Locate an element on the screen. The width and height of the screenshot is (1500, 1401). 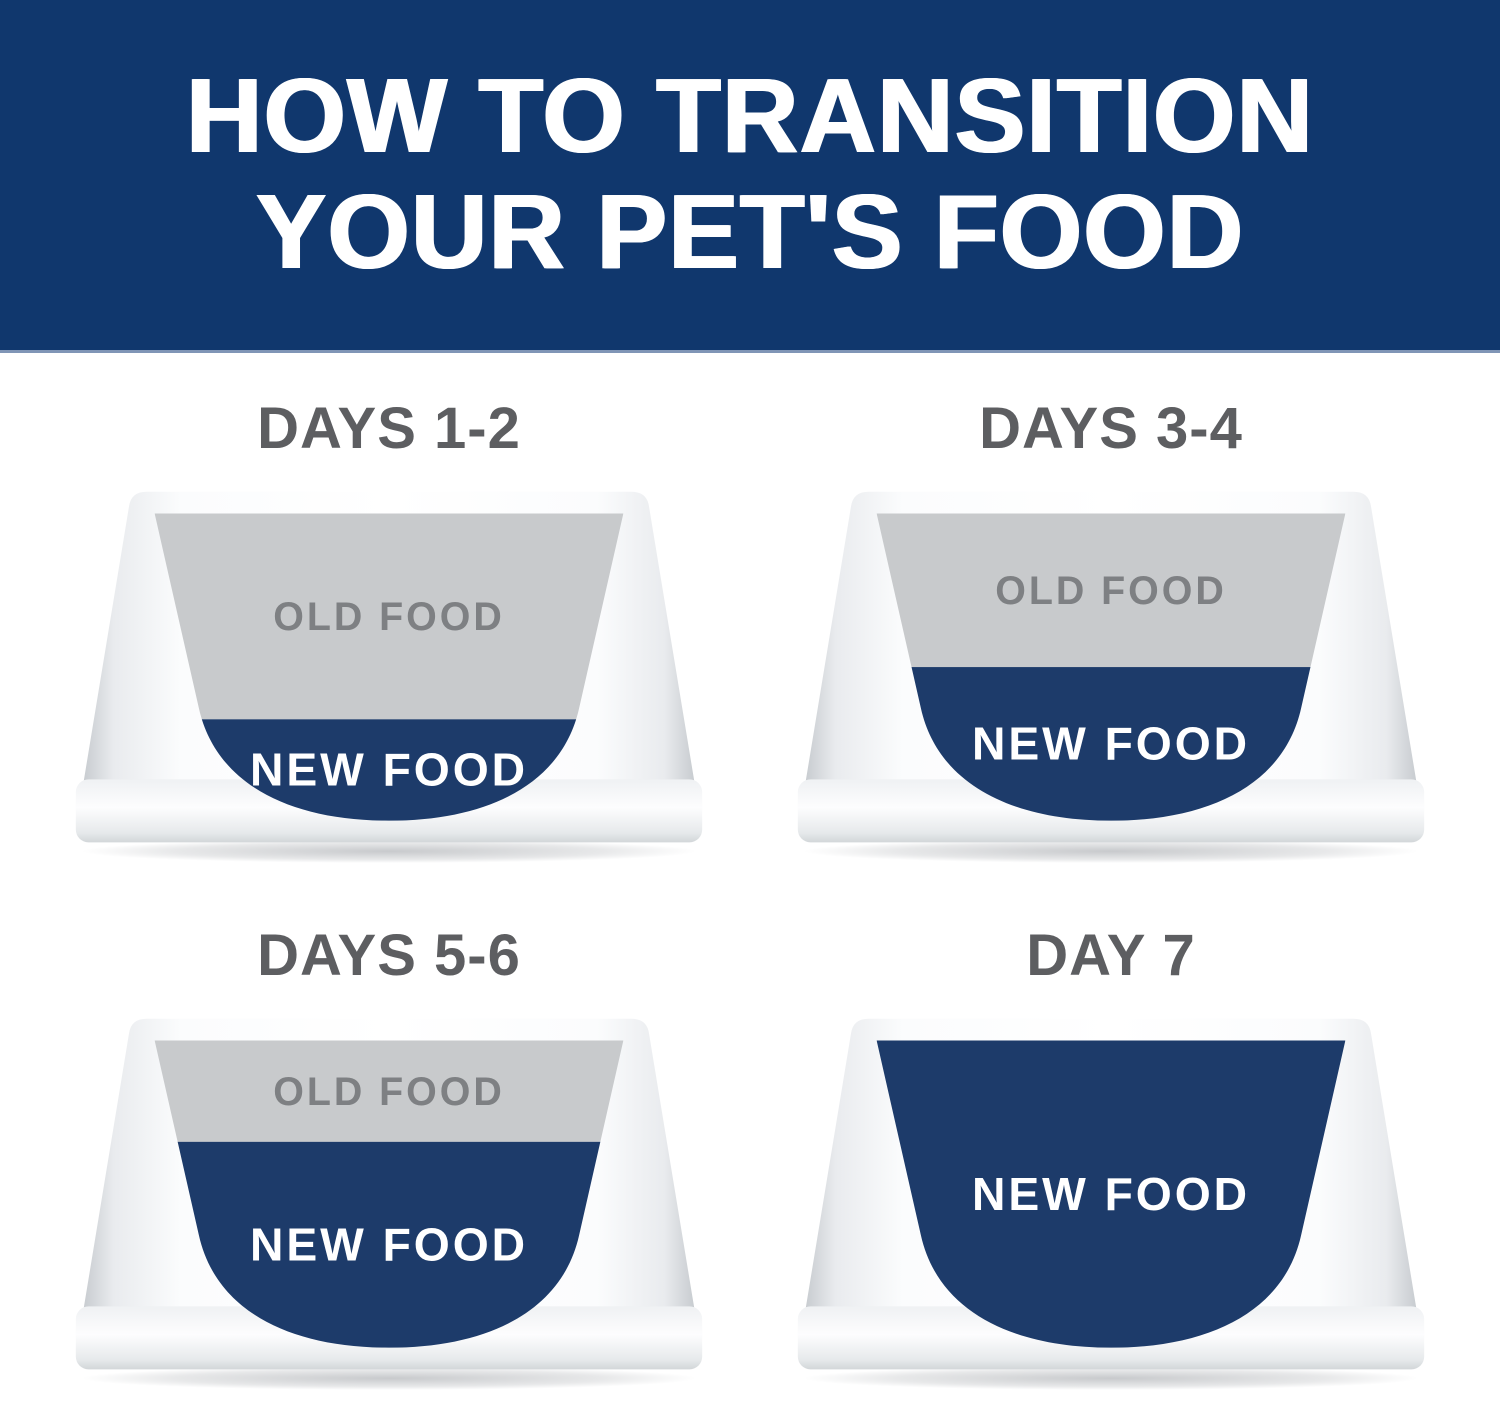
day-title: DAYS 1-2 is located at coordinates (389, 428).